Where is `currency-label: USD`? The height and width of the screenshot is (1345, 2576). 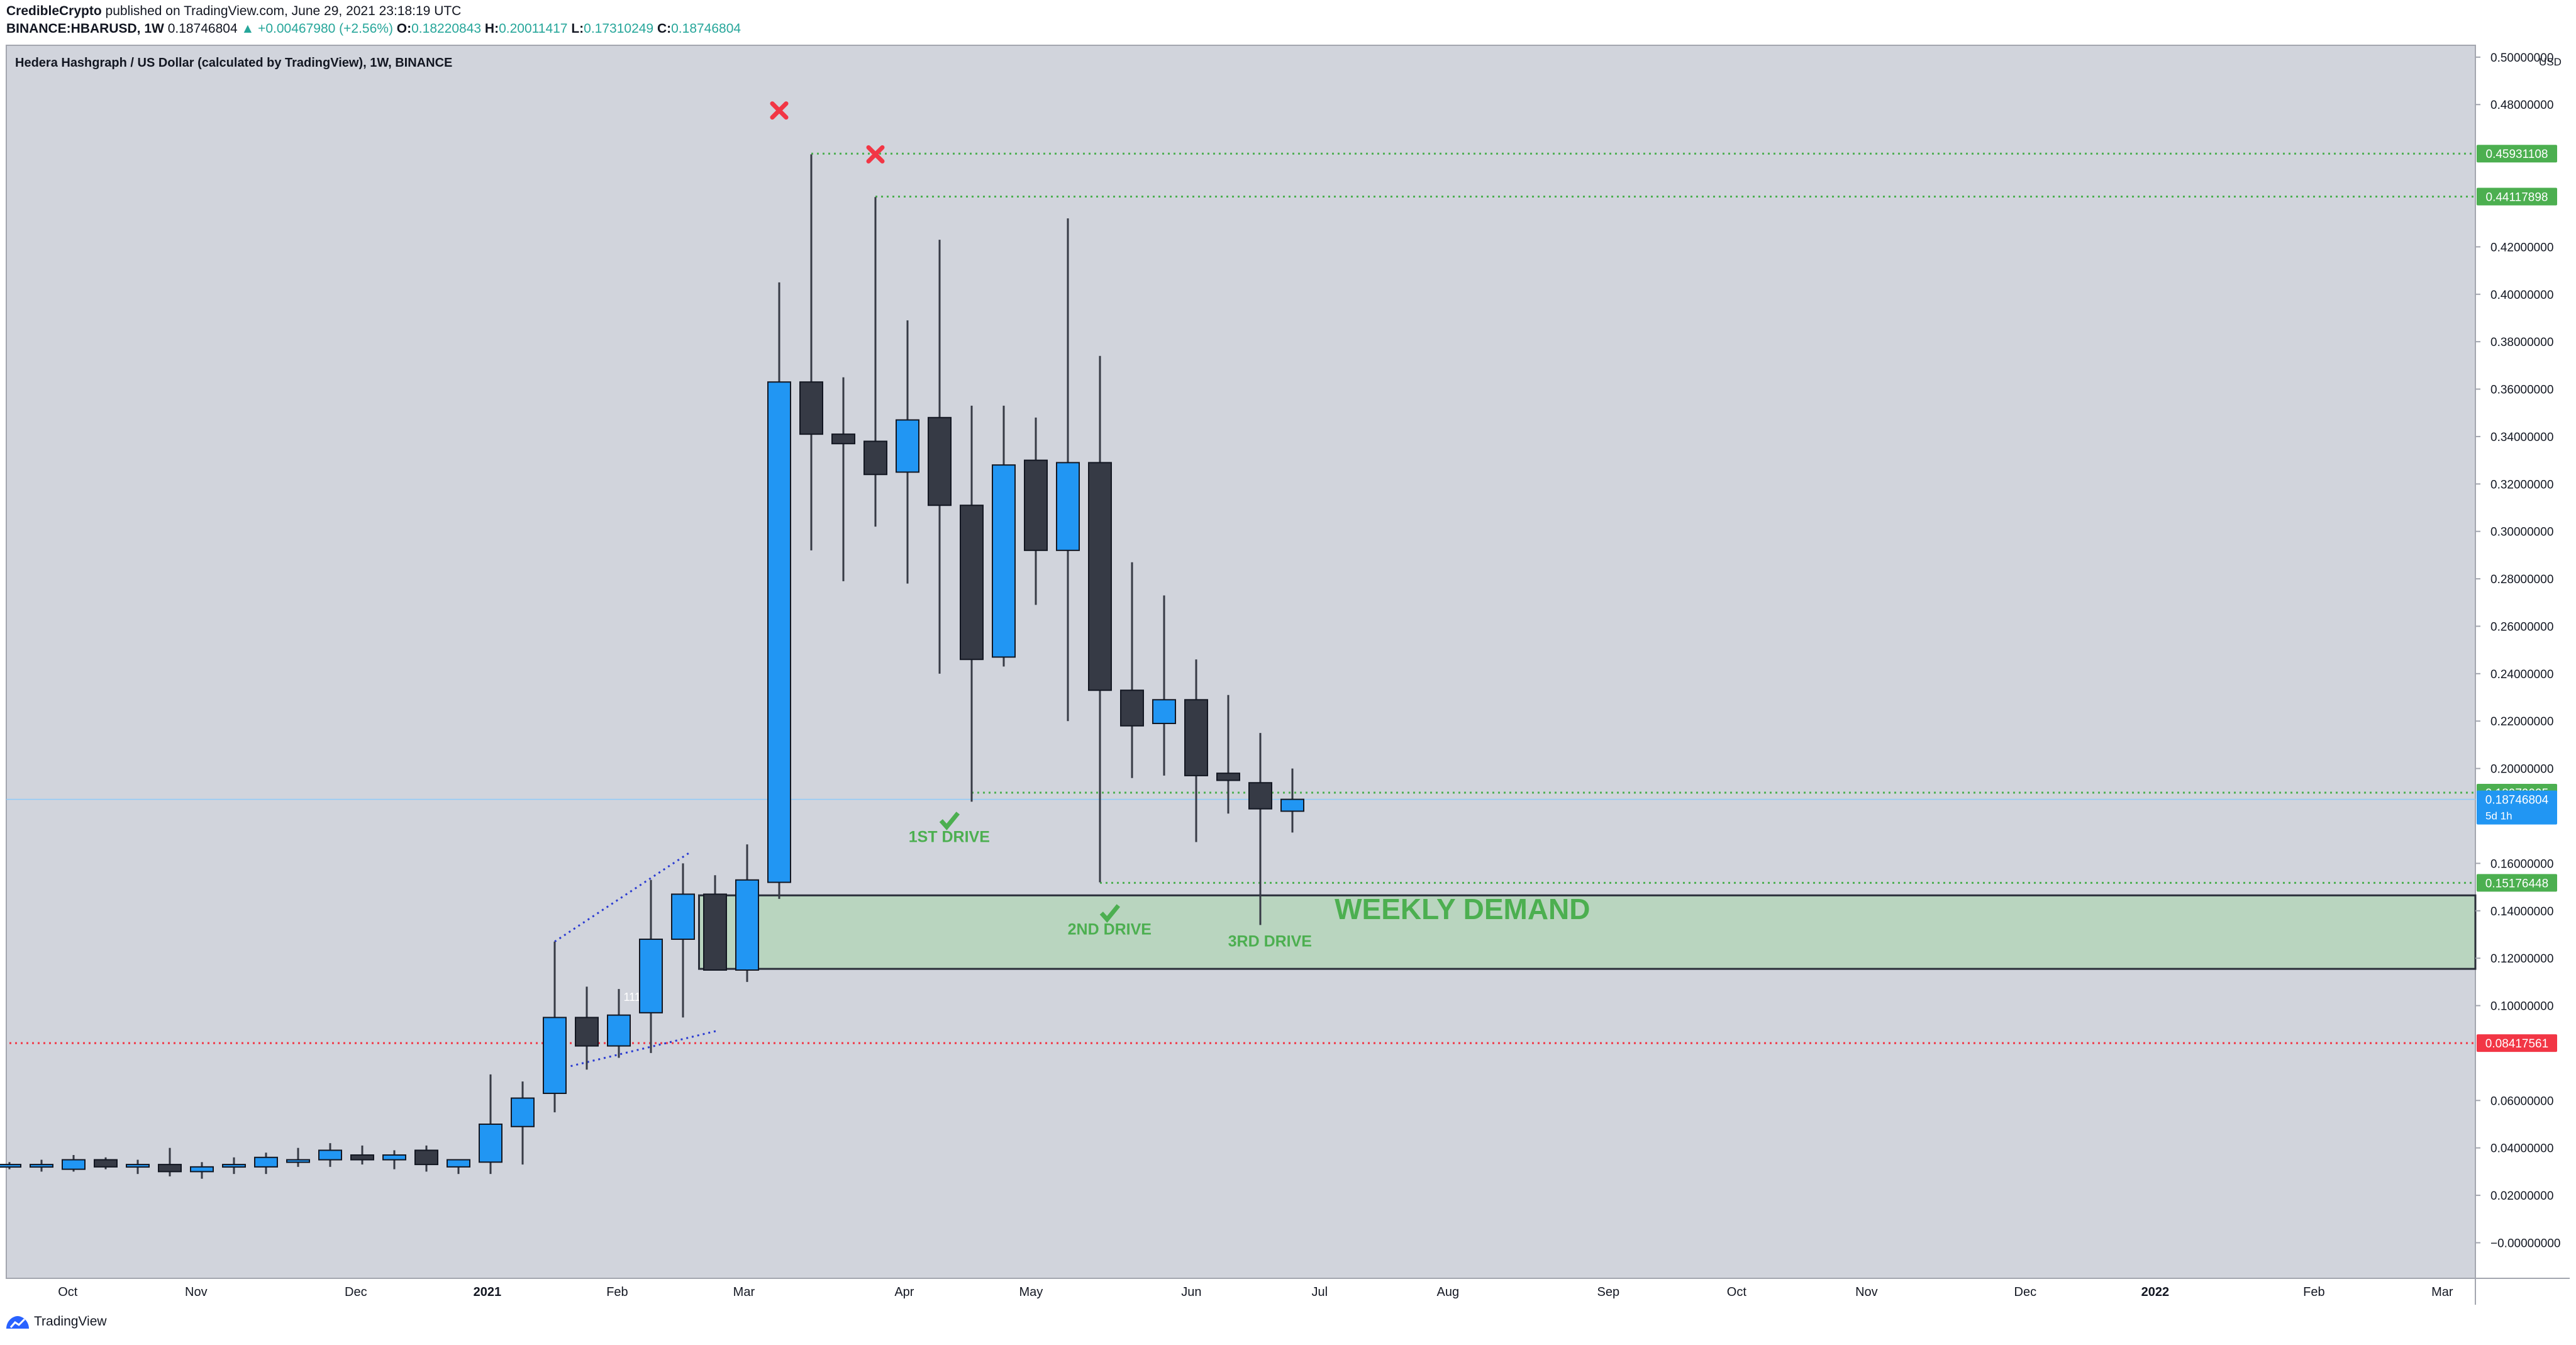
currency-label: USD is located at coordinates (2550, 62).